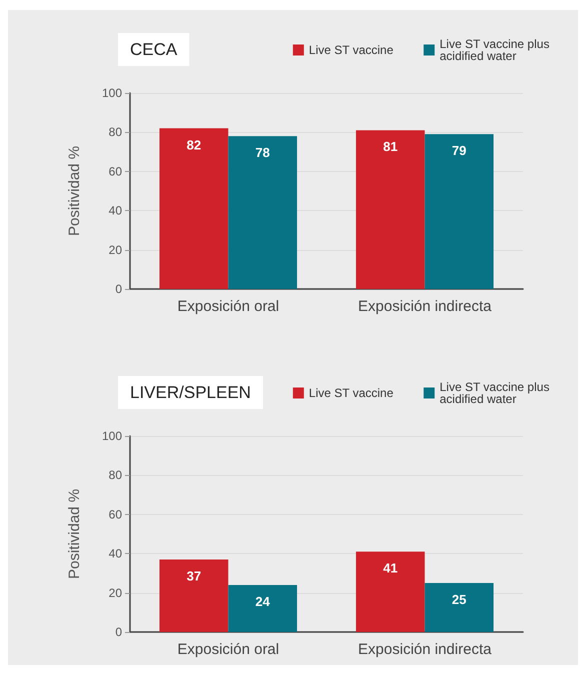 The image size is (582, 679). Describe the element at coordinates (390, 146) in the screenshot. I see `data-label: 81` at that location.